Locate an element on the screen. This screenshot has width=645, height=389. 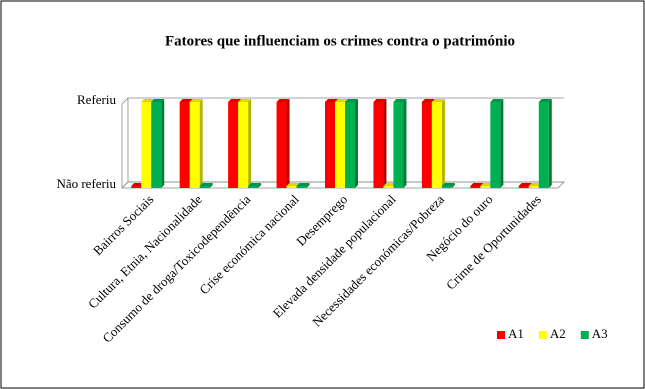
y-tick-label: Não referiu is located at coordinates (86, 183).